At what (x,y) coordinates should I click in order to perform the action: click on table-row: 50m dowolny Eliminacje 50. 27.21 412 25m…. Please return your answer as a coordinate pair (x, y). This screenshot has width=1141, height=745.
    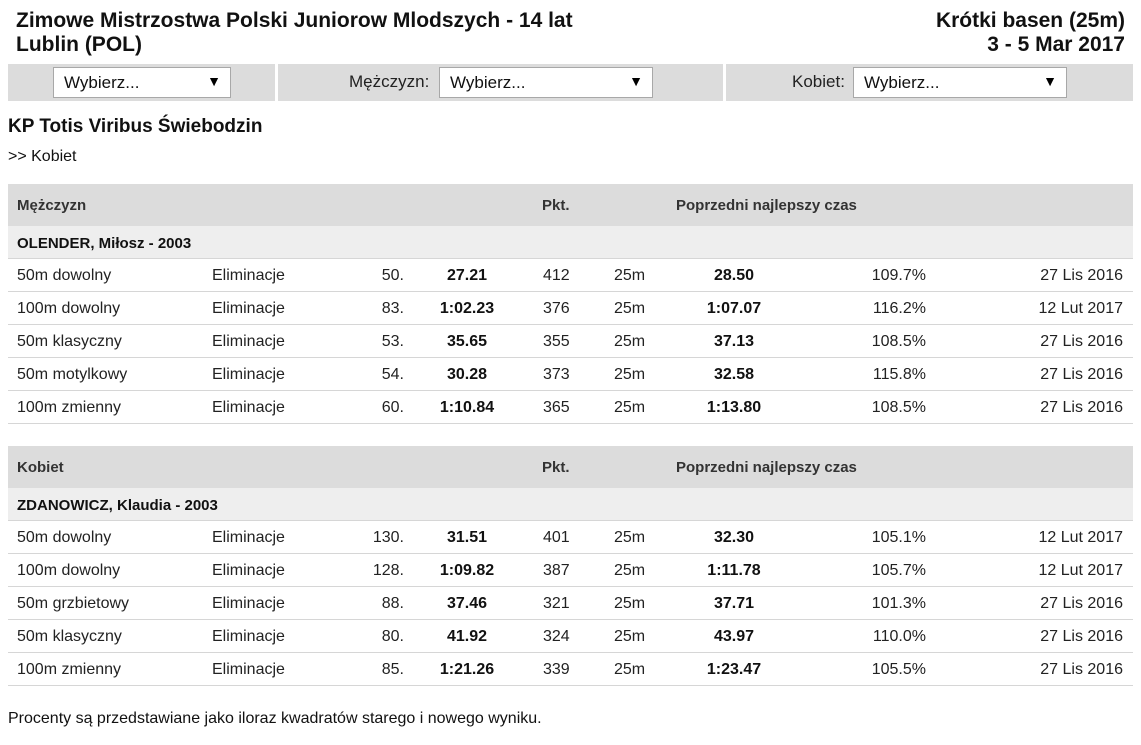
    Looking at the image, I should click on (570, 275).